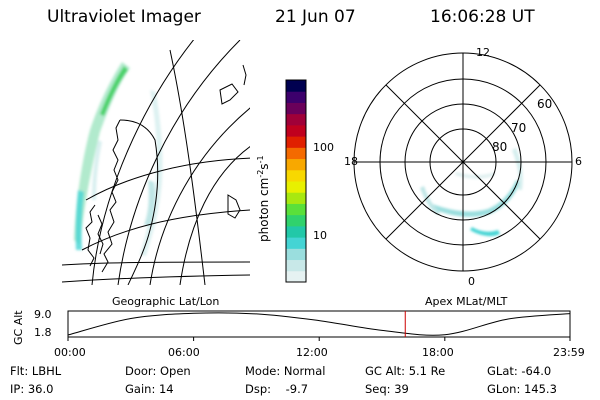 The image size is (600, 400). What do you see at coordinates (519, 128) in the screenshot?
I see `mlat-label-70: 70` at bounding box center [519, 128].